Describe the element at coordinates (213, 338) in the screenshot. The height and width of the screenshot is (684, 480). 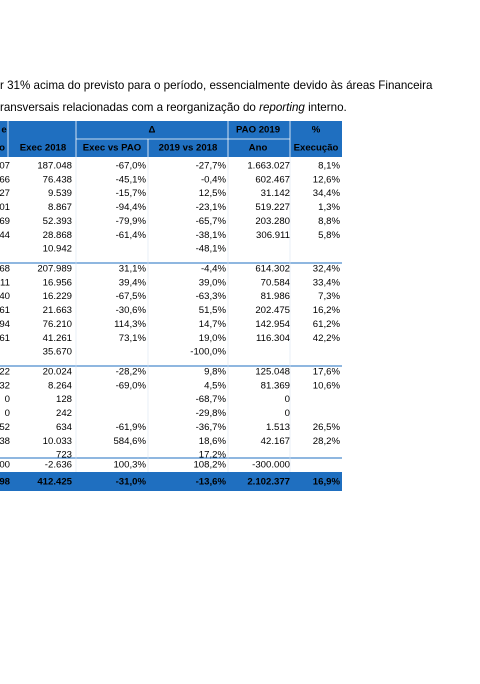
I see `table-cell: 19,0%` at that location.